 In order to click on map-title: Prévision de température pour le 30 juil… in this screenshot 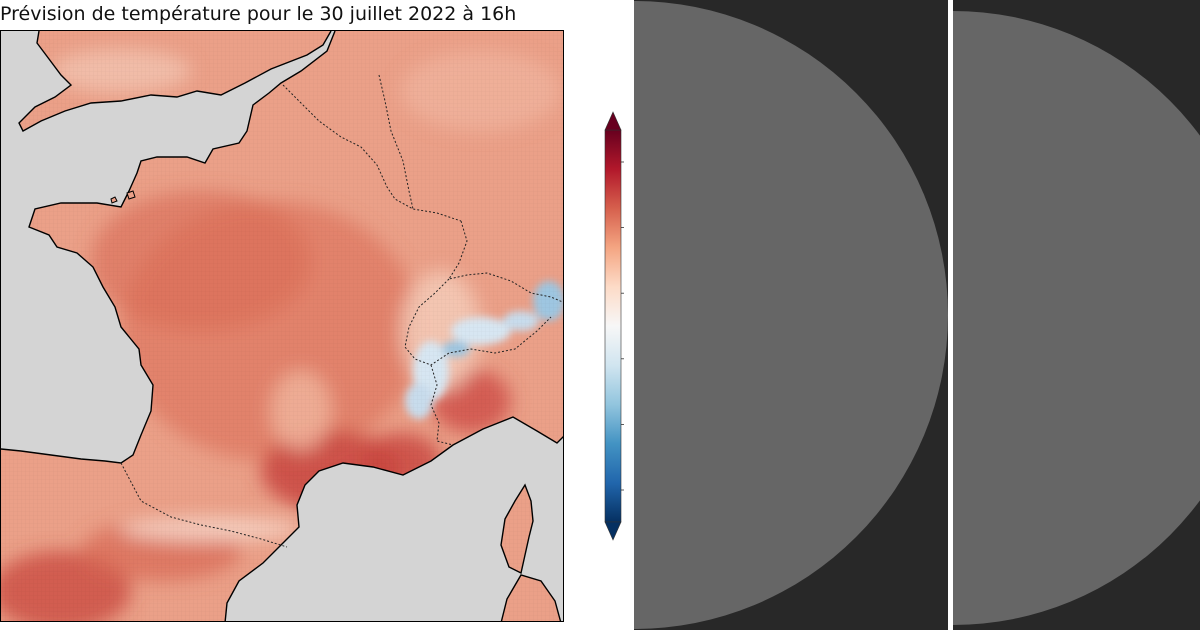, I will do `click(258, 14)`.